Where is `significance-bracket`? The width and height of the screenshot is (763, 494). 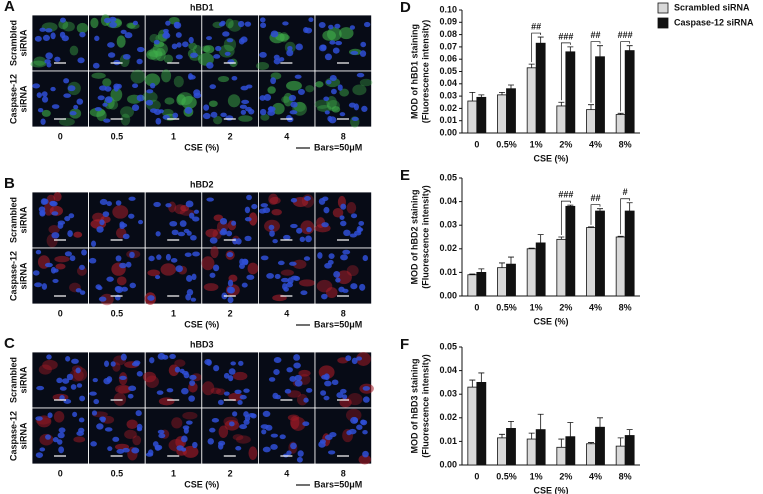 significance-bracket is located at coordinates (565, 217).